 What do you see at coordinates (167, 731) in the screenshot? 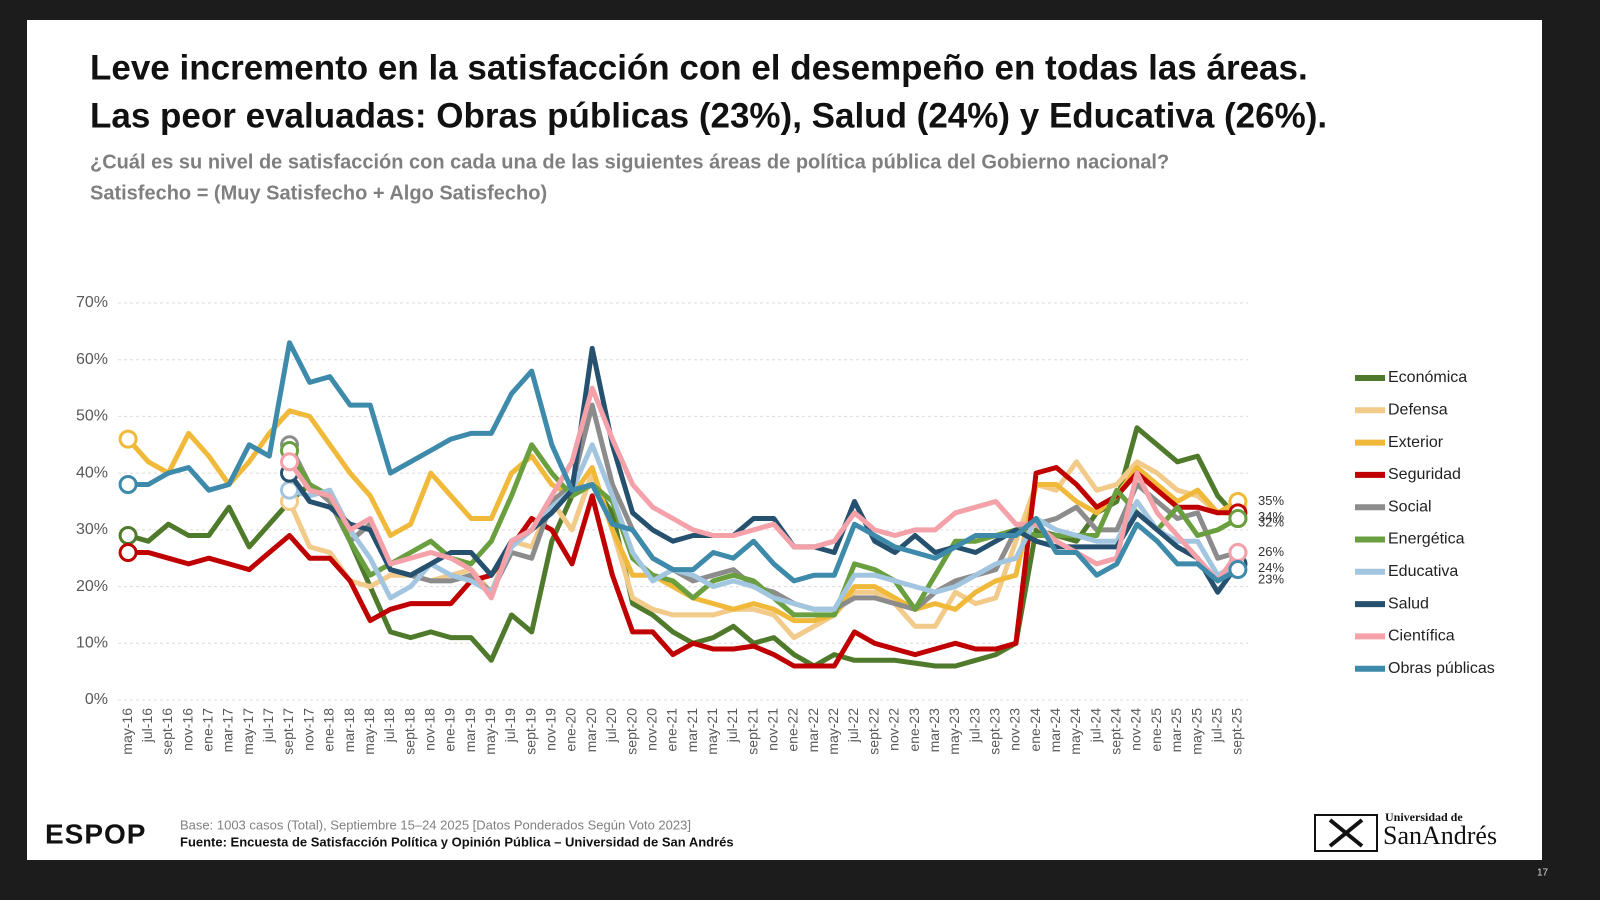
I see `x-tick-label: sept-16` at bounding box center [167, 731].